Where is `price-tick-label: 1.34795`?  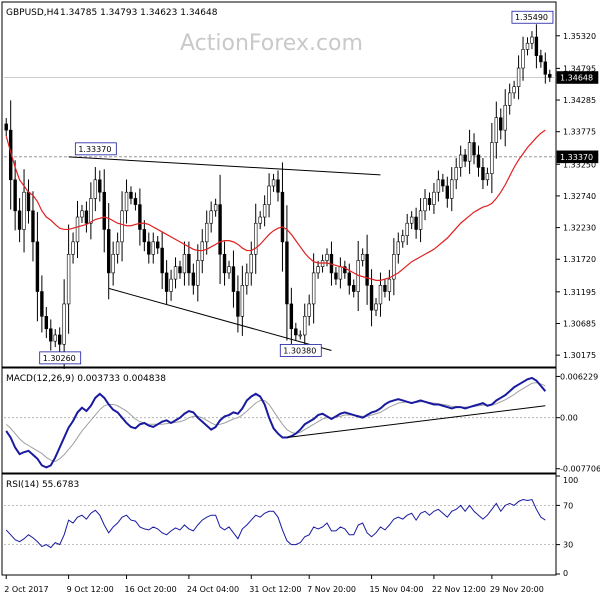 price-tick-label: 1.34795 is located at coordinates (579, 68).